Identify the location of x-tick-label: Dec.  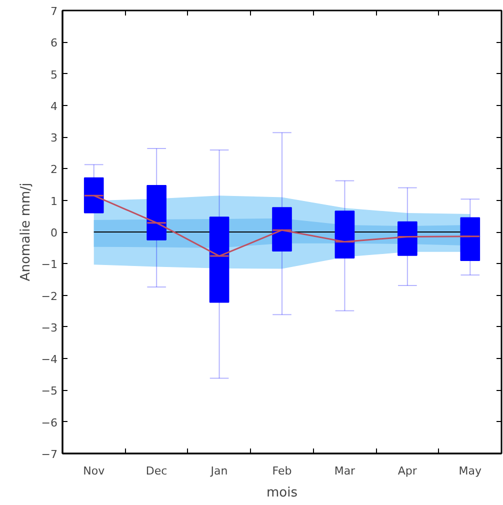
(157, 471).